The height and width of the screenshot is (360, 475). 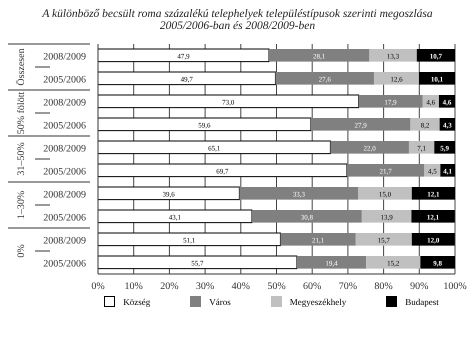 What do you see at coordinates (383, 286) in the screenshot?
I see `x-tick-label: 80%` at bounding box center [383, 286].